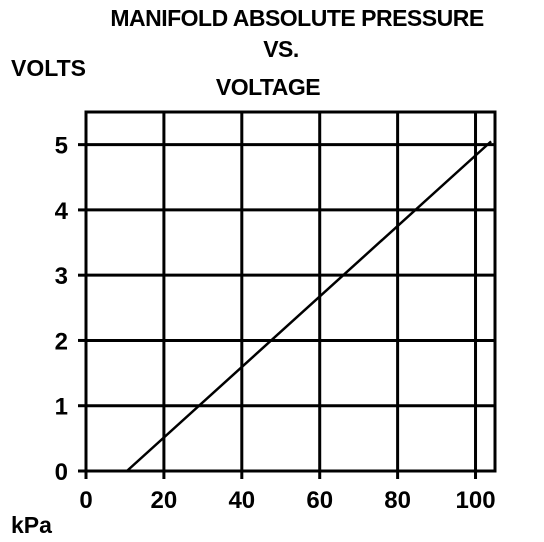 The image size is (544, 542). What do you see at coordinates (85, 500) in the screenshot?
I see `x-tick-label-0: 0` at bounding box center [85, 500].